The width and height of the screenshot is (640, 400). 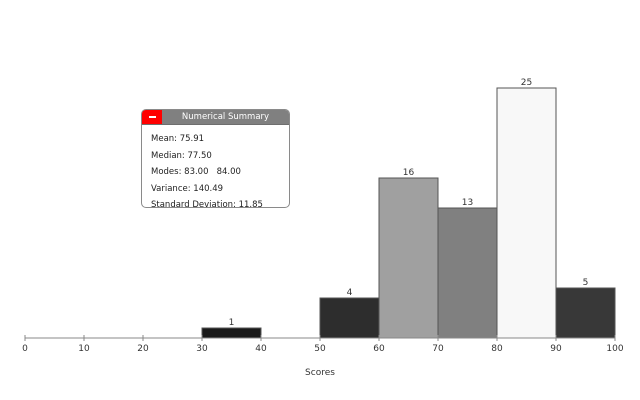 I want to click on x-tick-label: 60, so click(x=379, y=349).